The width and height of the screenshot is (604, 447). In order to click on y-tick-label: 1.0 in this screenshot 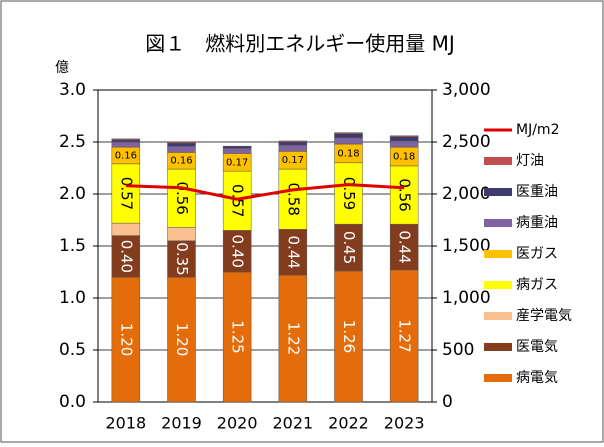, I will do `click(72, 298)`.